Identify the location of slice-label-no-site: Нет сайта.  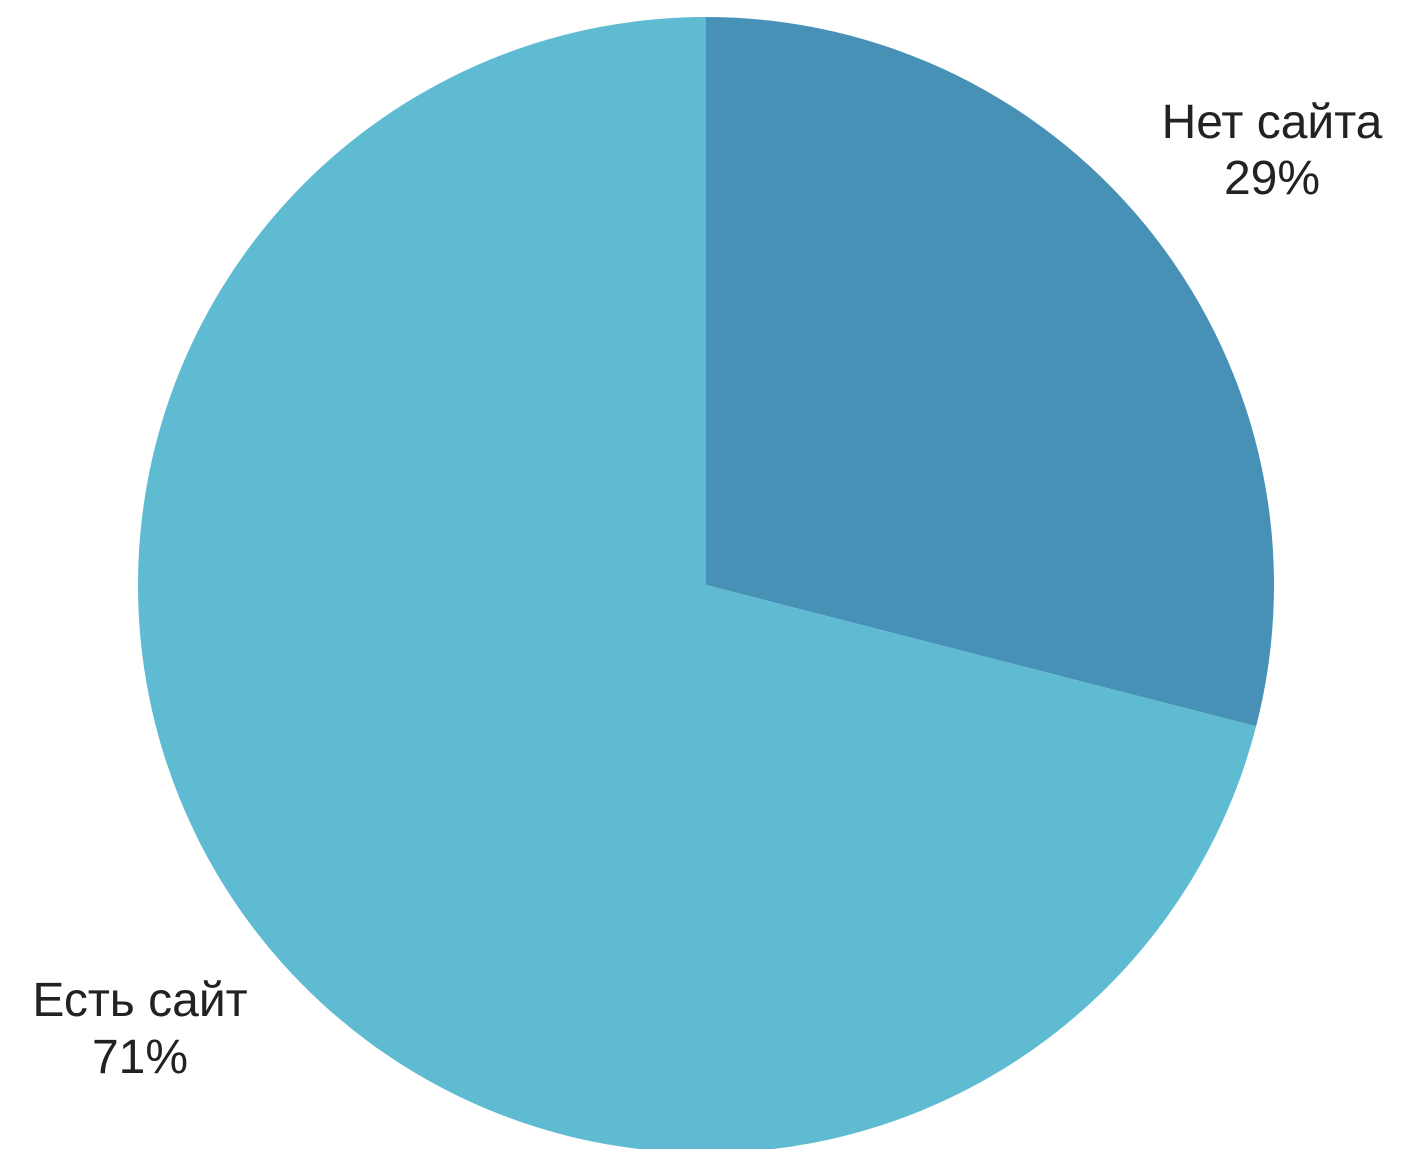
(1272, 122).